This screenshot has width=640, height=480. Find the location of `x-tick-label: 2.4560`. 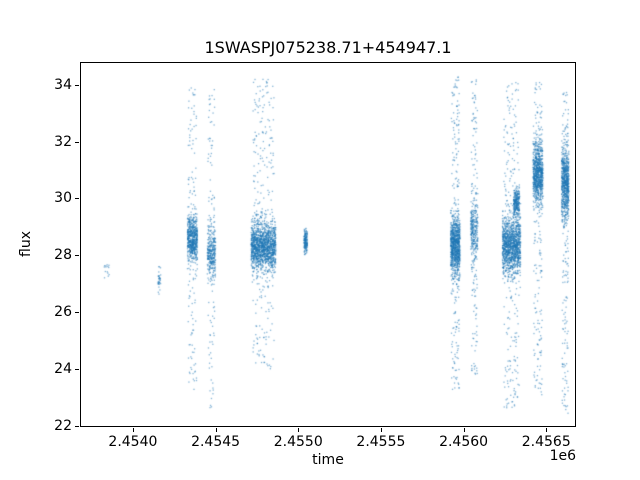

x-tick-label: 2.4560 is located at coordinates (464, 442).